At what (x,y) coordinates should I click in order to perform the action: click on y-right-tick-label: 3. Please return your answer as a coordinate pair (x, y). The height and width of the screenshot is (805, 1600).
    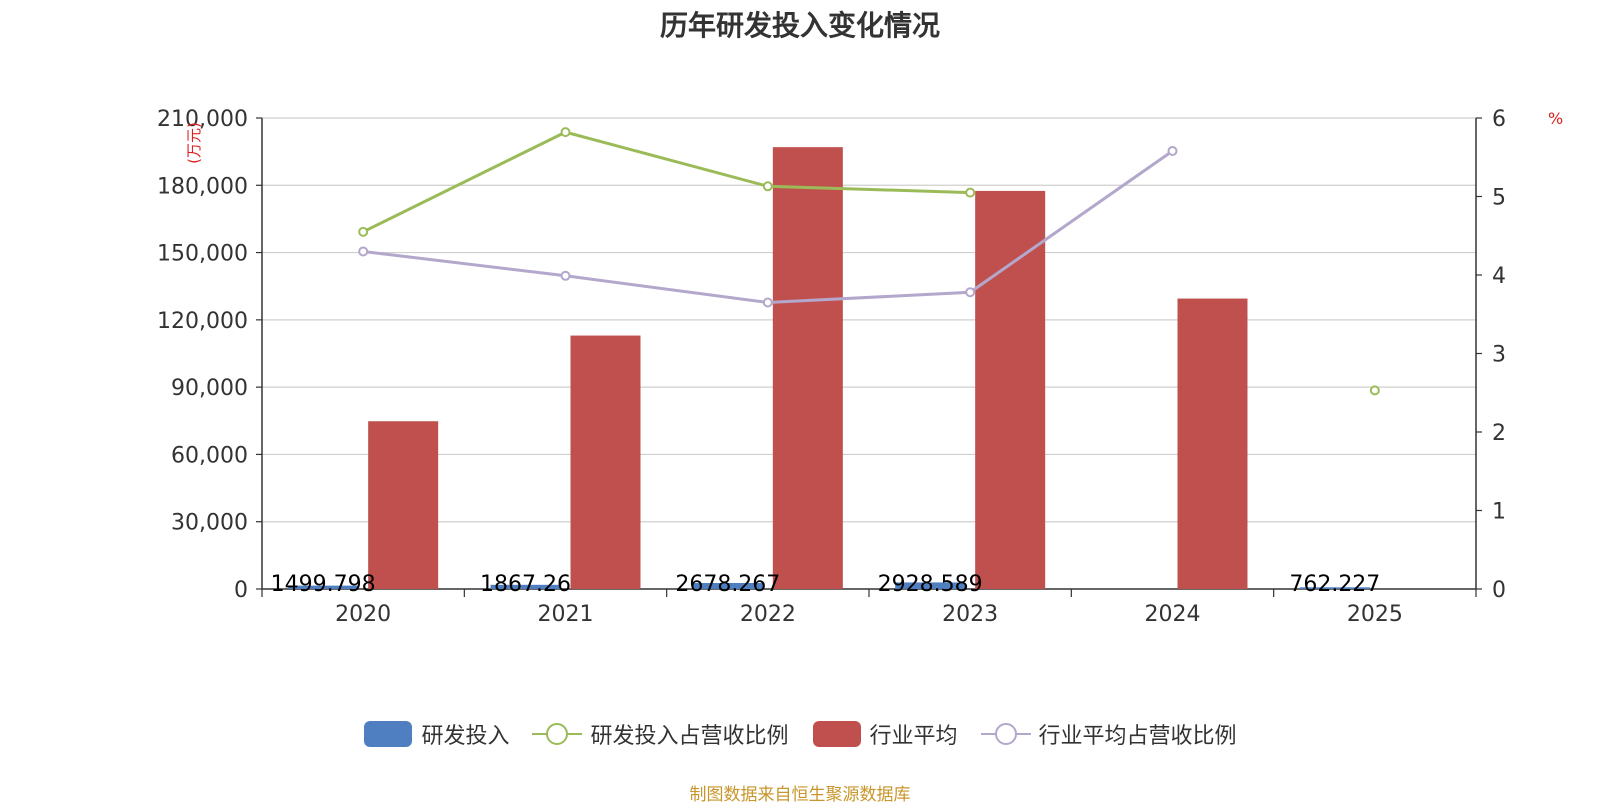
    Looking at the image, I should click on (1499, 355).